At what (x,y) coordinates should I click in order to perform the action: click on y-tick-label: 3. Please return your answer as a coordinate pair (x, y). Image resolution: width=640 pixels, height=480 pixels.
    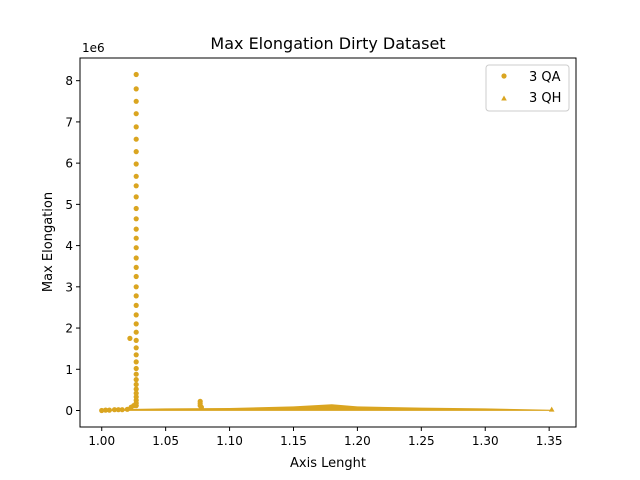
    Looking at the image, I should click on (69, 287).